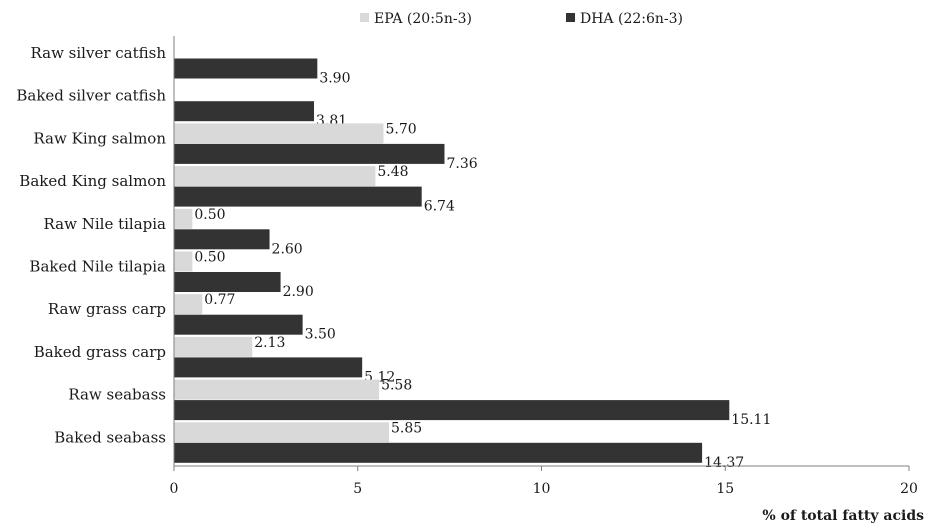 The width and height of the screenshot is (925, 528). I want to click on data-label: 2.13, so click(269, 343).